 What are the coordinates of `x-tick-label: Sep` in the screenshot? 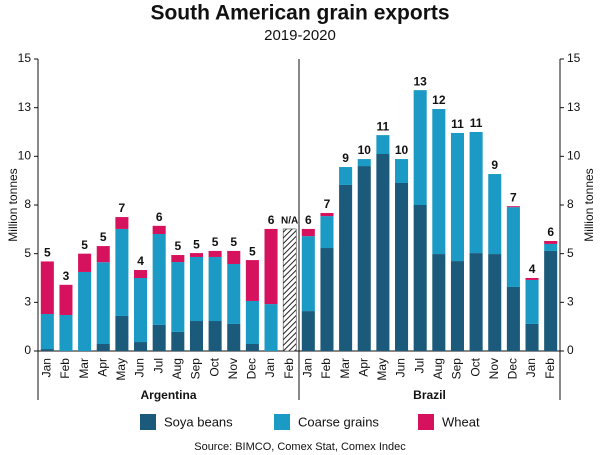 It's located at (457, 369).